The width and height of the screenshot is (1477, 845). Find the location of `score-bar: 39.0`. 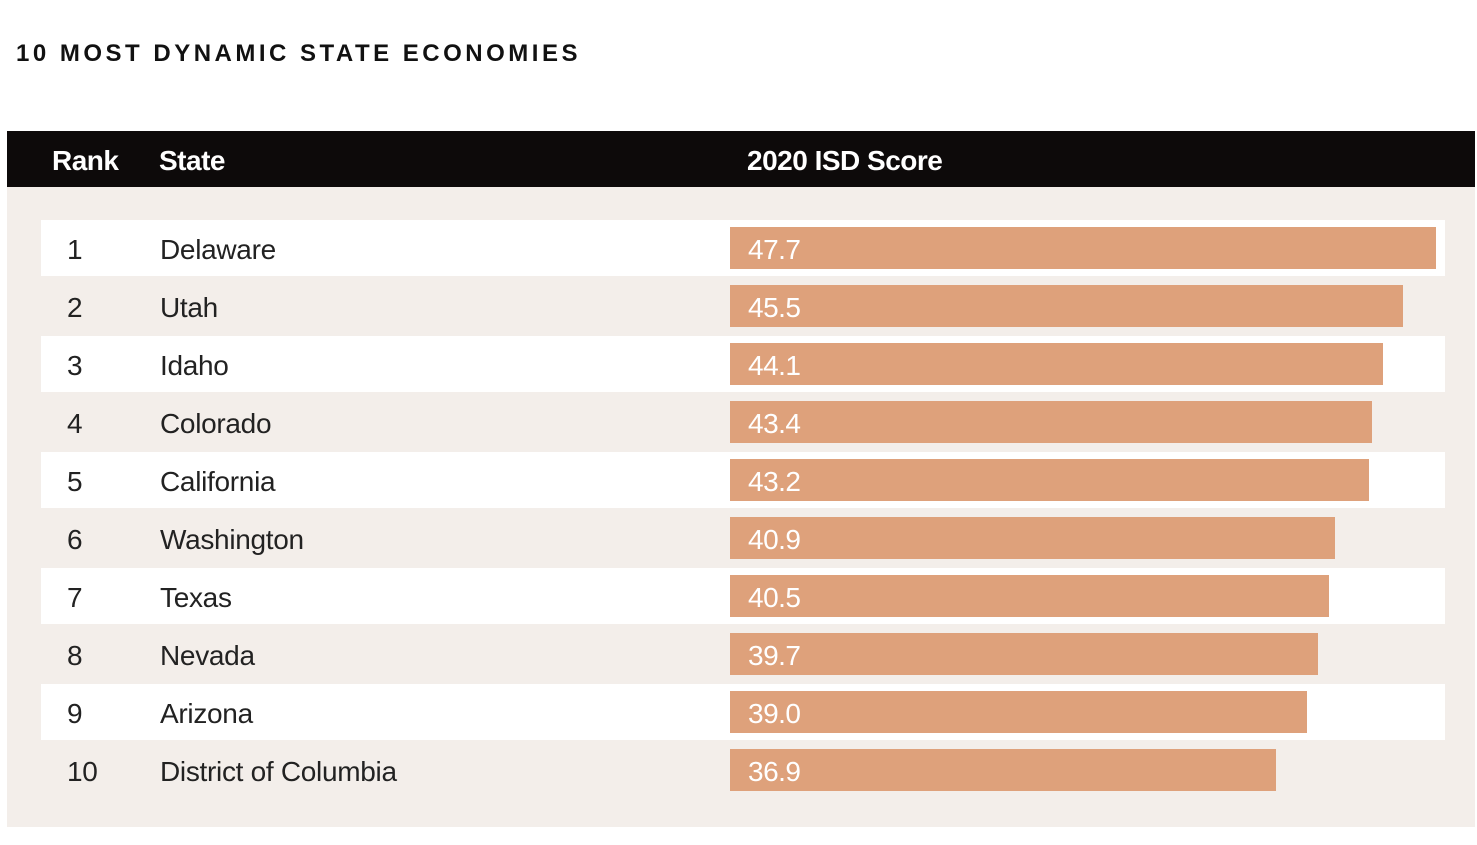

score-bar: 39.0 is located at coordinates (1018, 712).